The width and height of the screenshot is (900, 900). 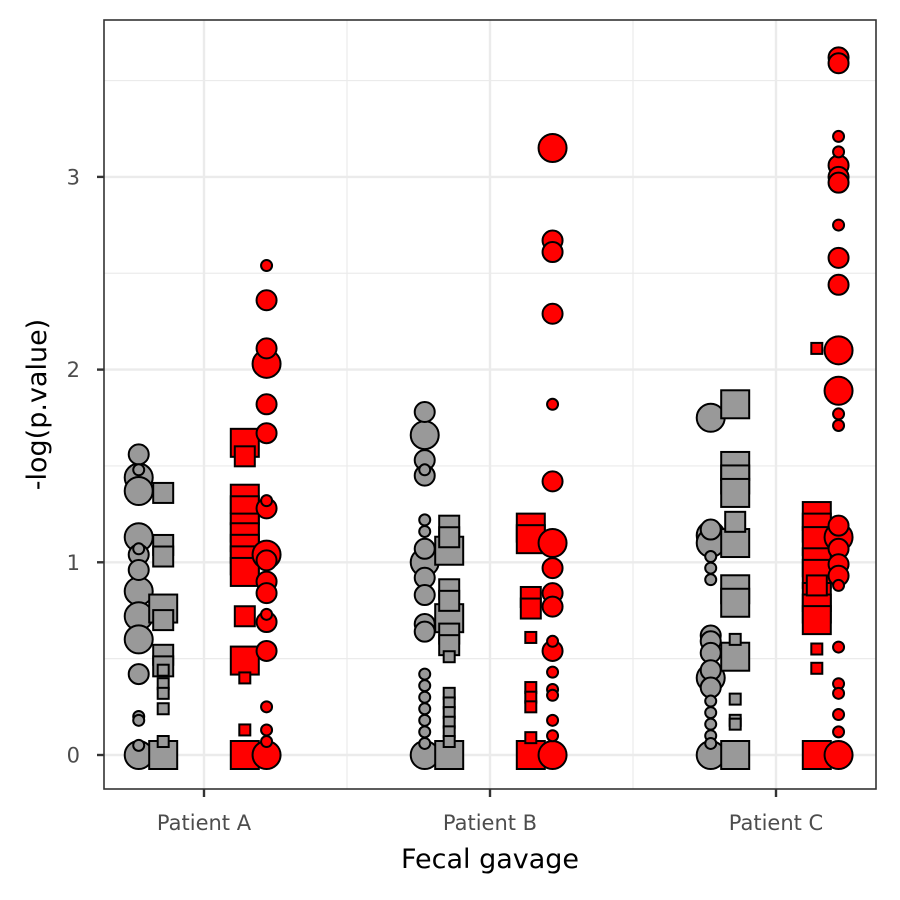 What do you see at coordinates (37, 404) in the screenshot?
I see `y-axis-title: -log(p.value)` at bounding box center [37, 404].